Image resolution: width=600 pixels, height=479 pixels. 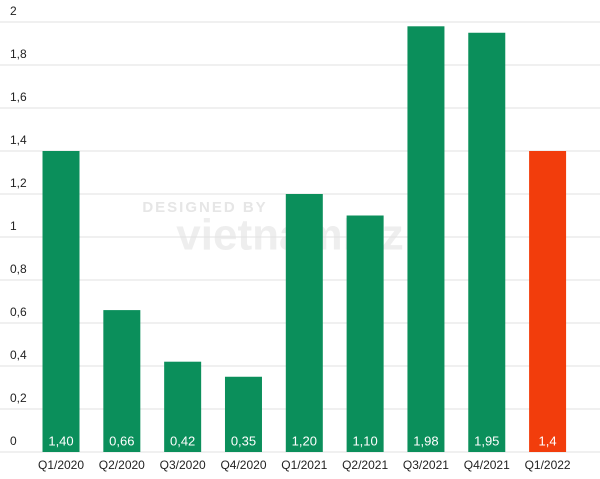 I want to click on value-label: 0,42, so click(x=182, y=440).